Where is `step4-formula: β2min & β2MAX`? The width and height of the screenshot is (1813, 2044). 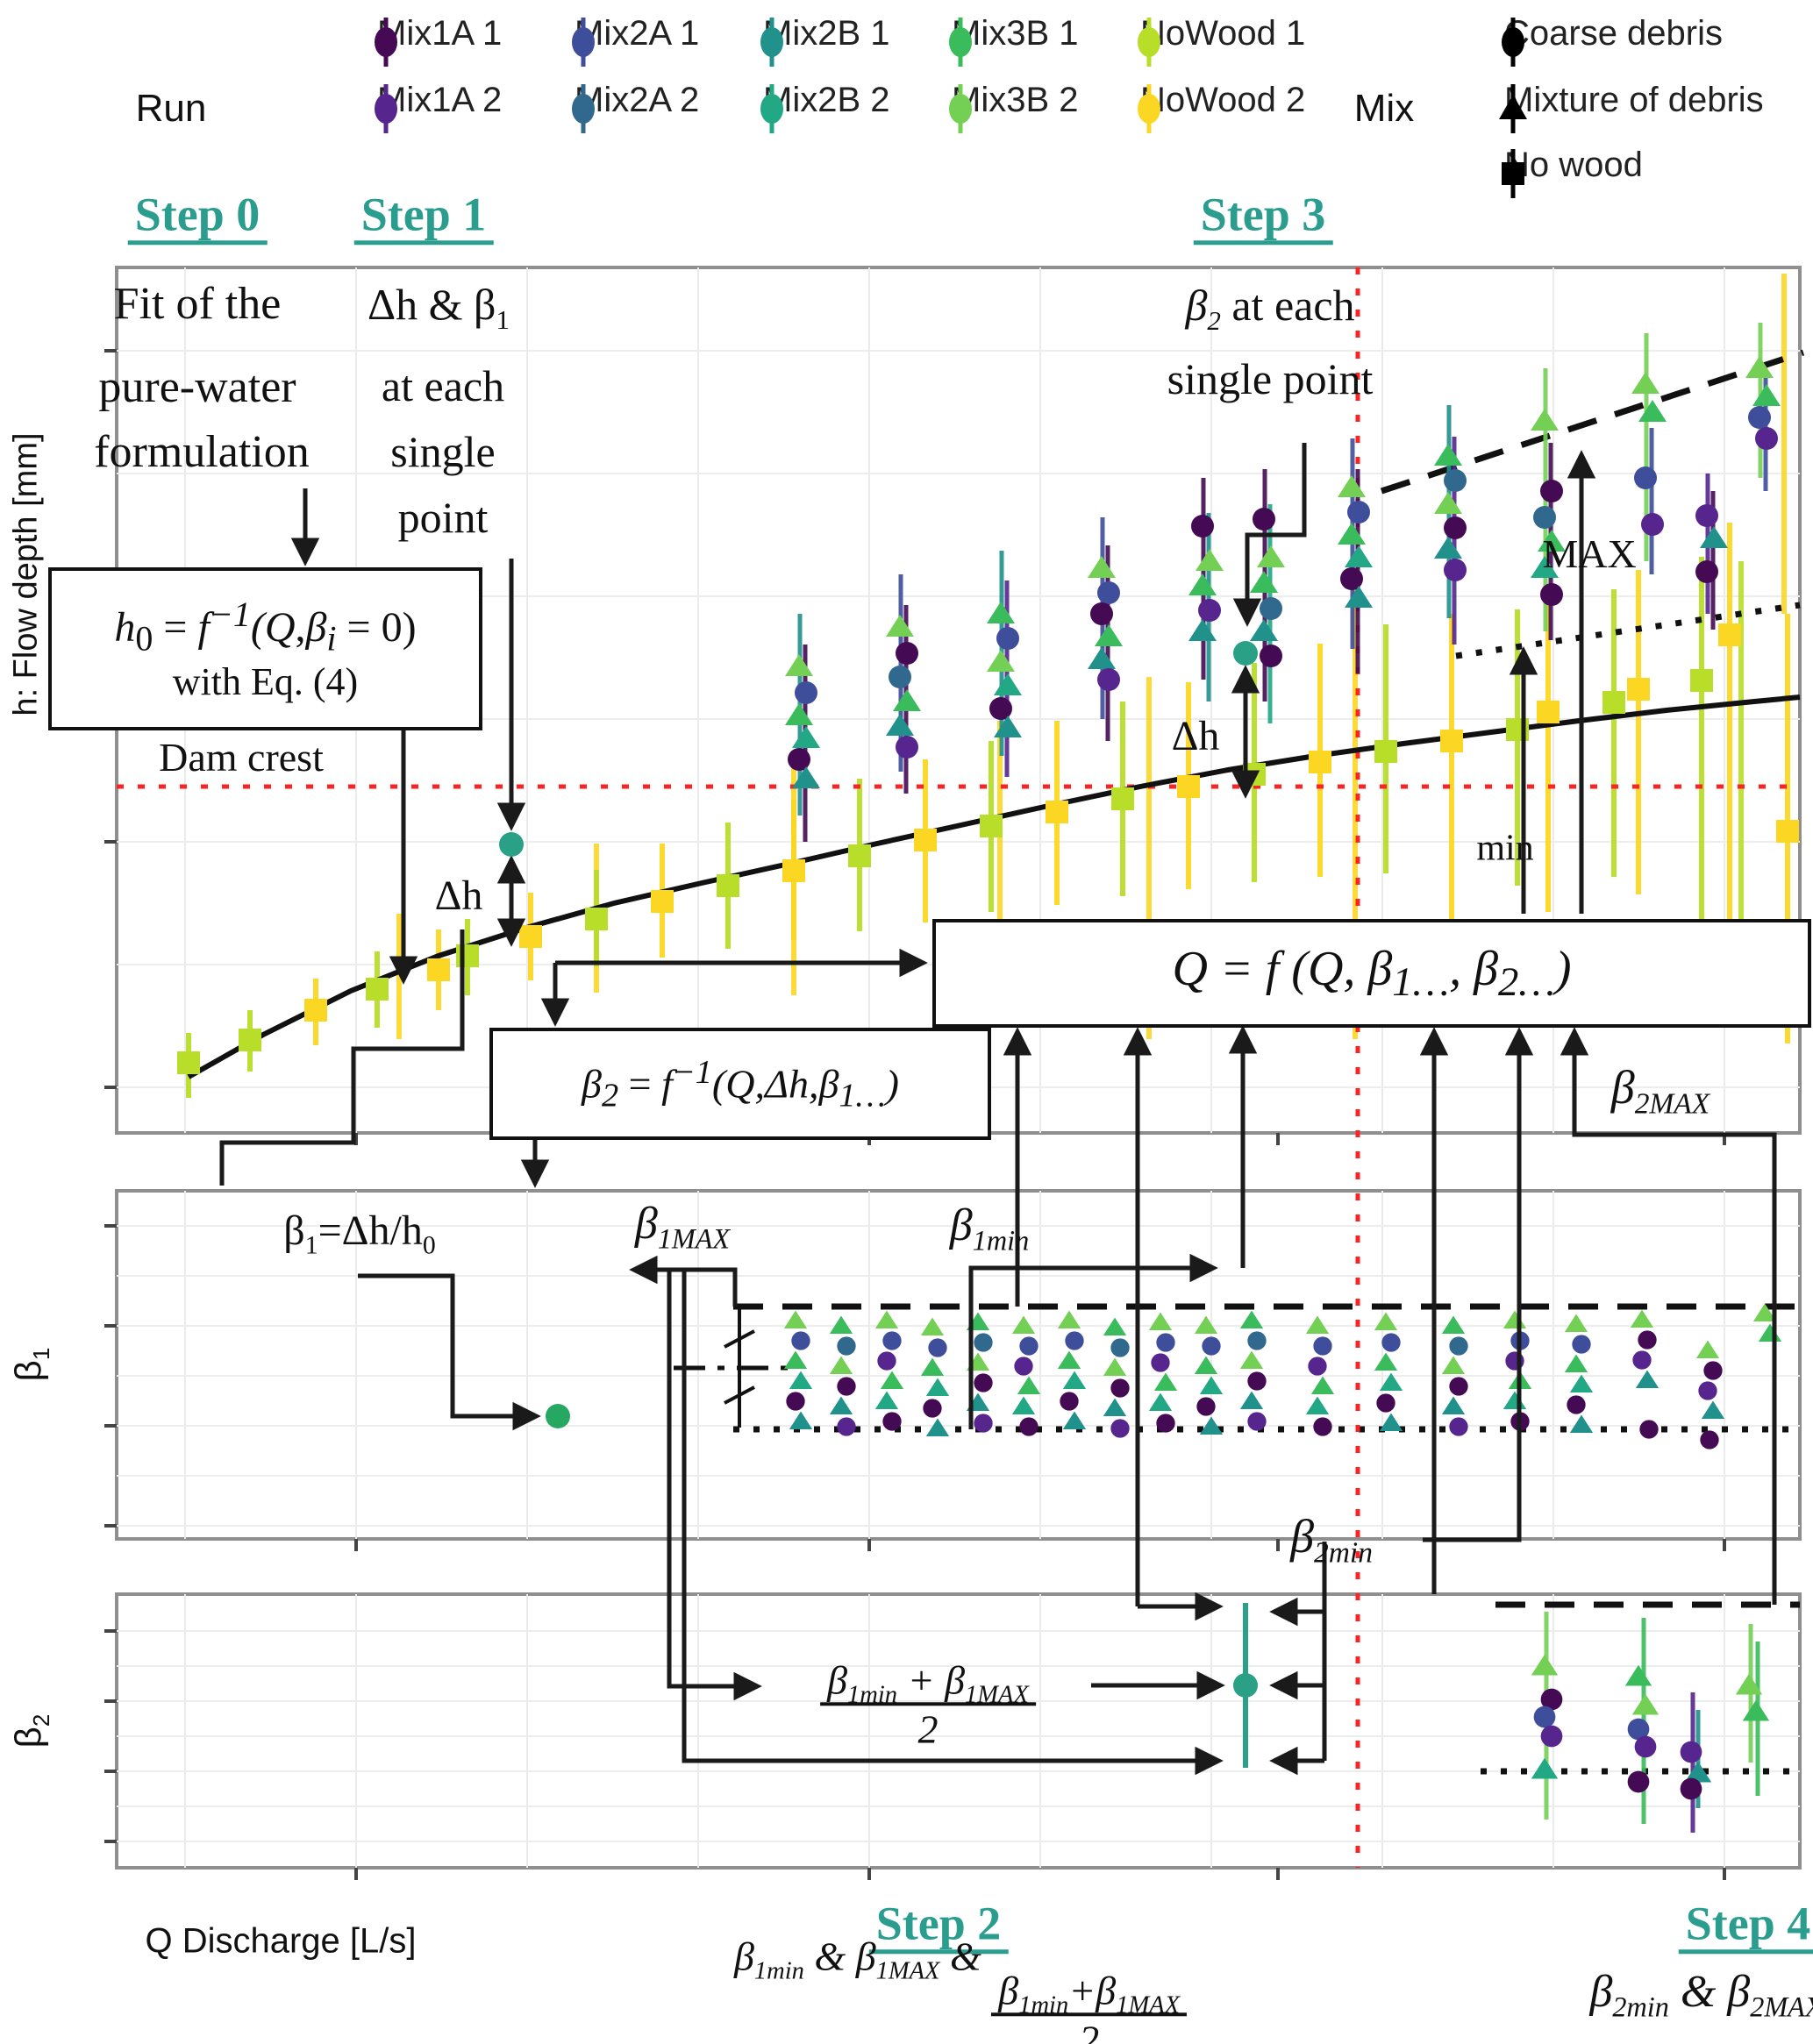
step4-formula: β2min & β2MAX is located at coordinates (1701, 1995).